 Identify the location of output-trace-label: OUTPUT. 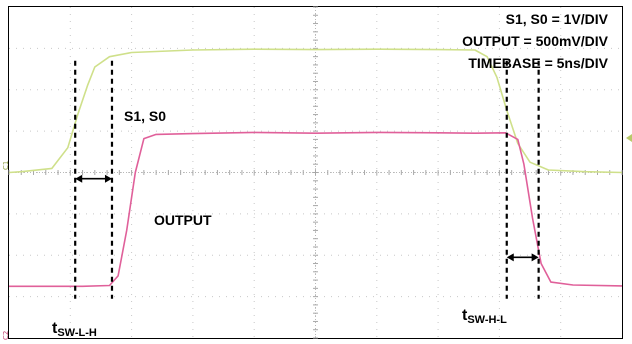
(183, 220).